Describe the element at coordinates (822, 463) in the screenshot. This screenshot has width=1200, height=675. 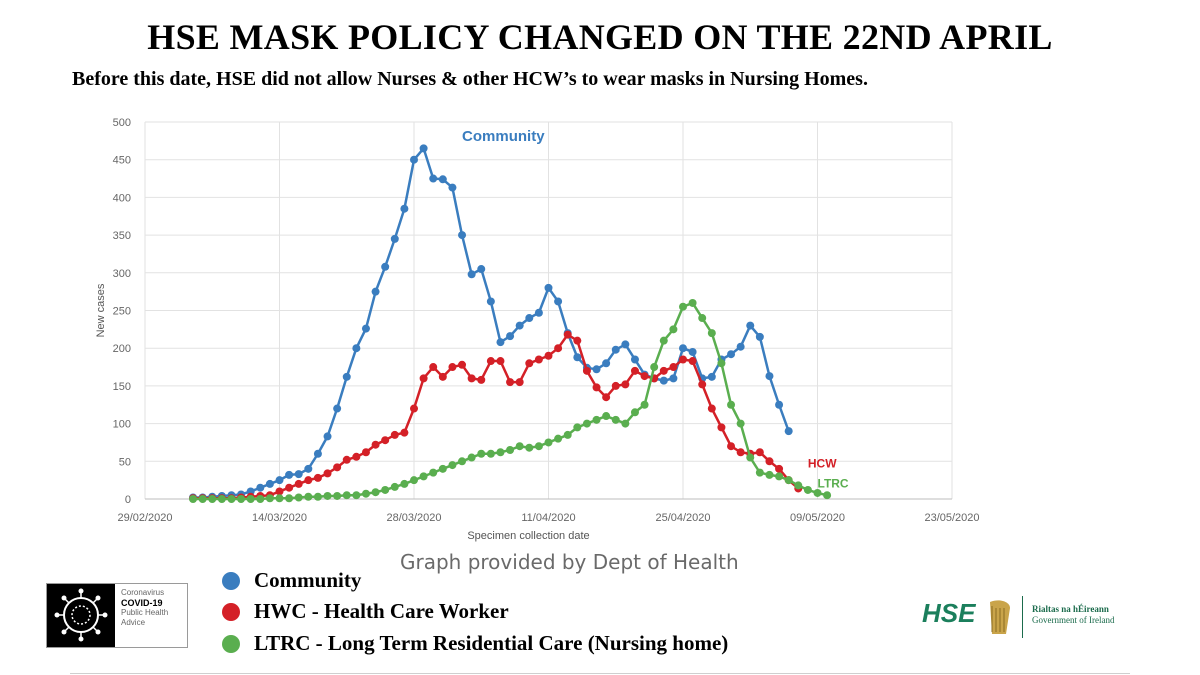
I see `series-label-hcw: HCW` at that location.